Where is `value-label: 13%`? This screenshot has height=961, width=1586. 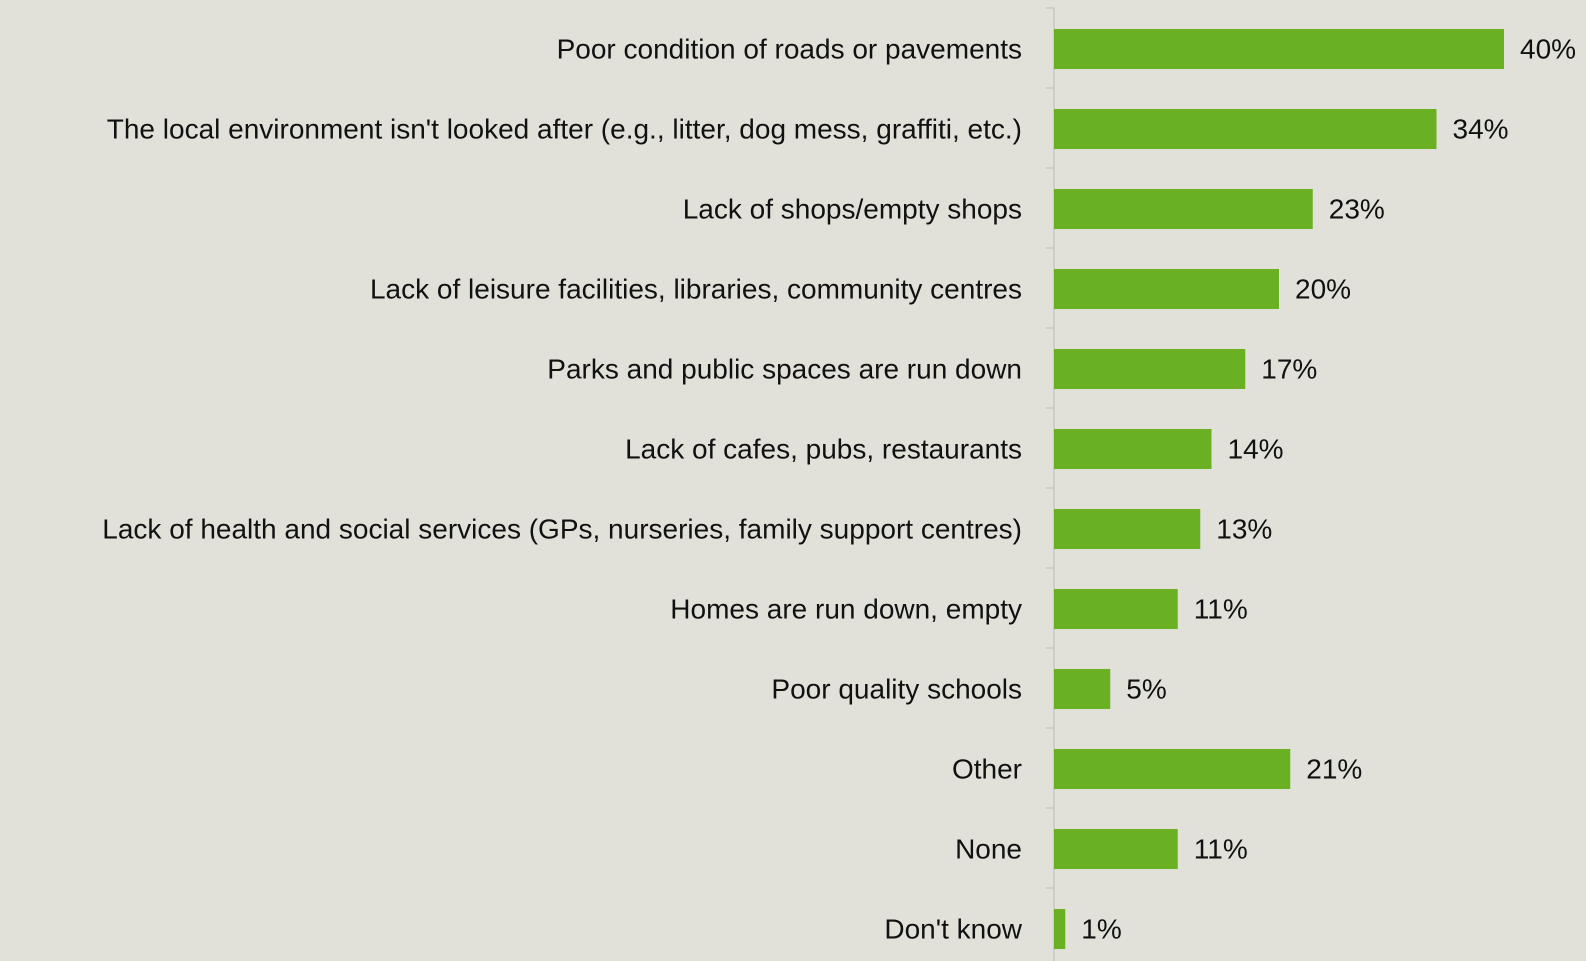
value-label: 13% is located at coordinates (1244, 529).